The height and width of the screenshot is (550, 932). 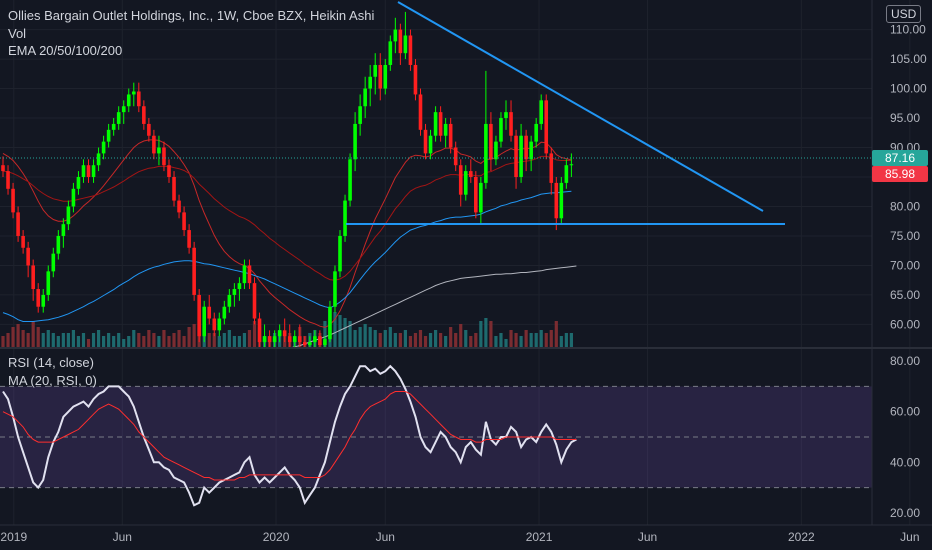 I want to click on ema-line-ema50, so click(x=287, y=218).